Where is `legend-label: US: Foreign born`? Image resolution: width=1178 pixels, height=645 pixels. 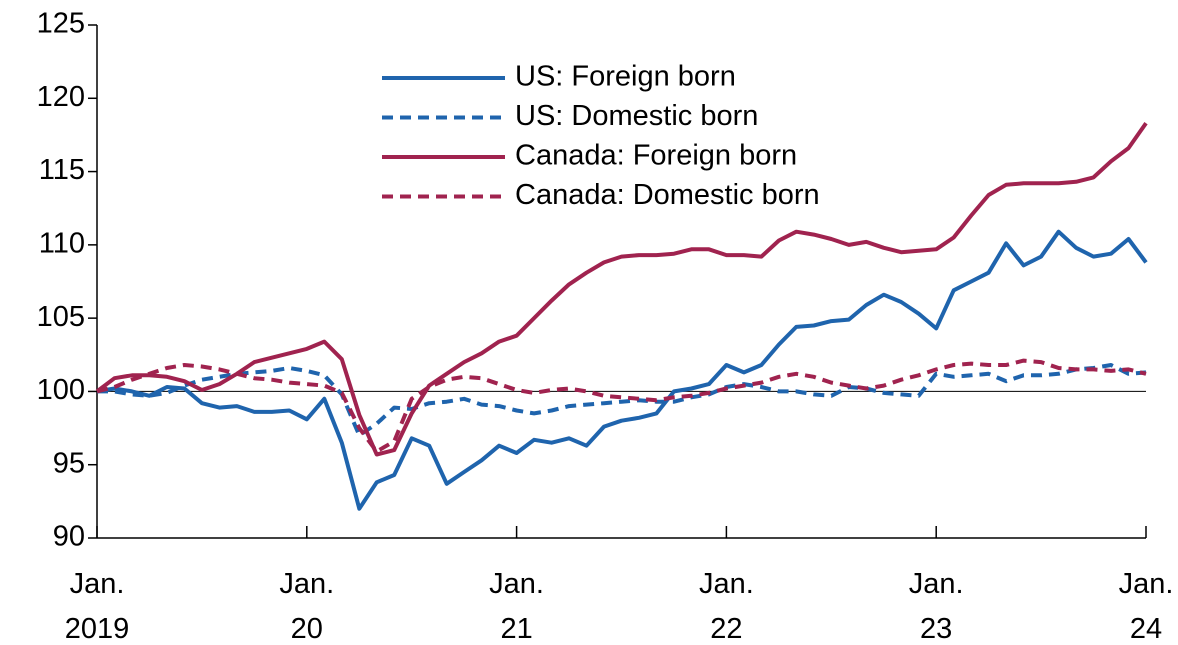 legend-label: US: Foreign born is located at coordinates (625, 77).